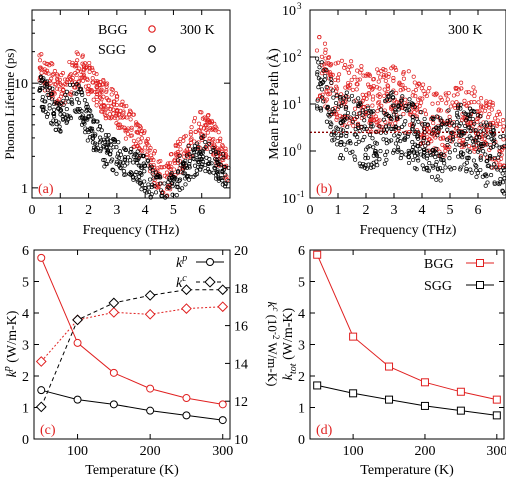 The width and height of the screenshot is (506, 479). What do you see at coordinates (200, 272) in the screenshot?
I see `panel-c-legend: kp kc` at bounding box center [200, 272].